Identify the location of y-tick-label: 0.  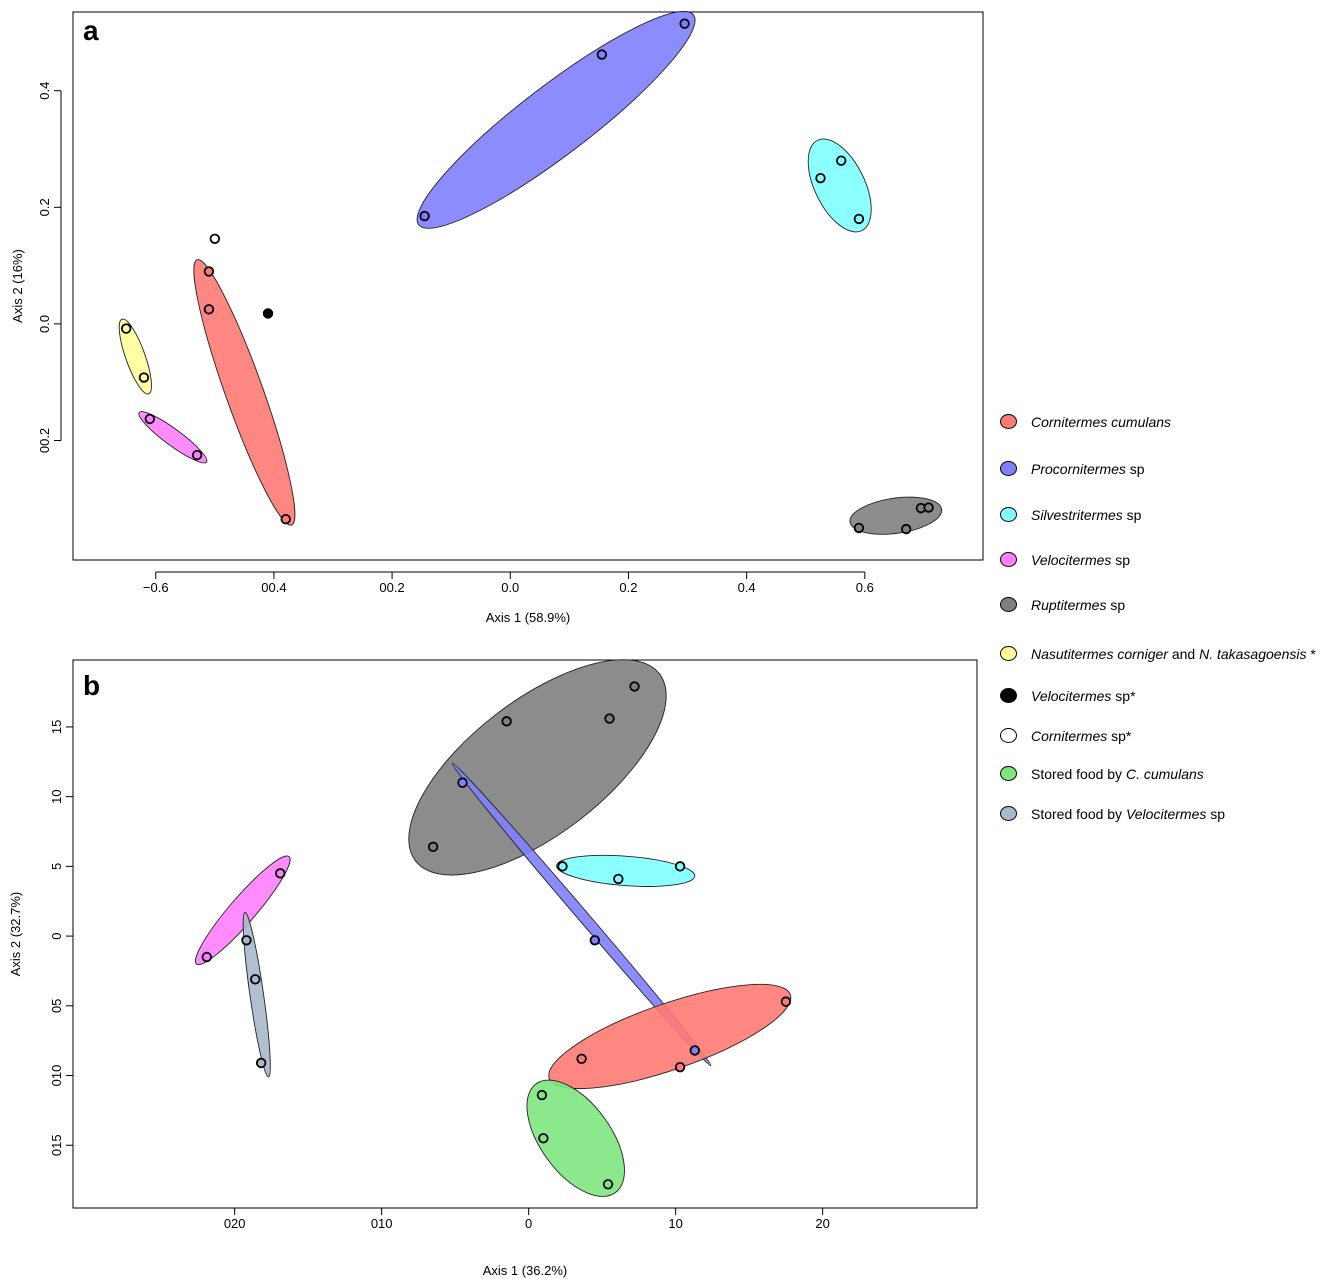
(56, 935).